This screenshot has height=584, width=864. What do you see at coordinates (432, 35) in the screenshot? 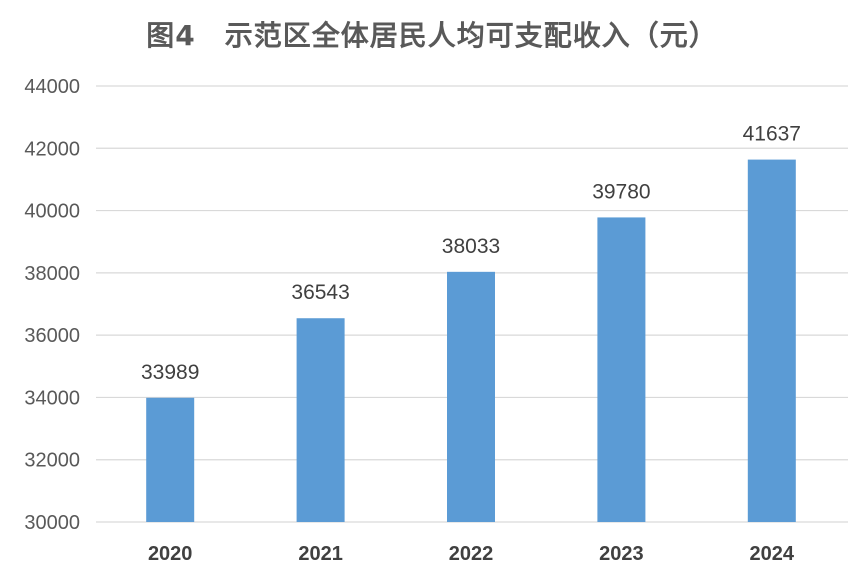
I see `chart-title: 图4 示范区全体居民人均可支配收入（元）` at bounding box center [432, 35].